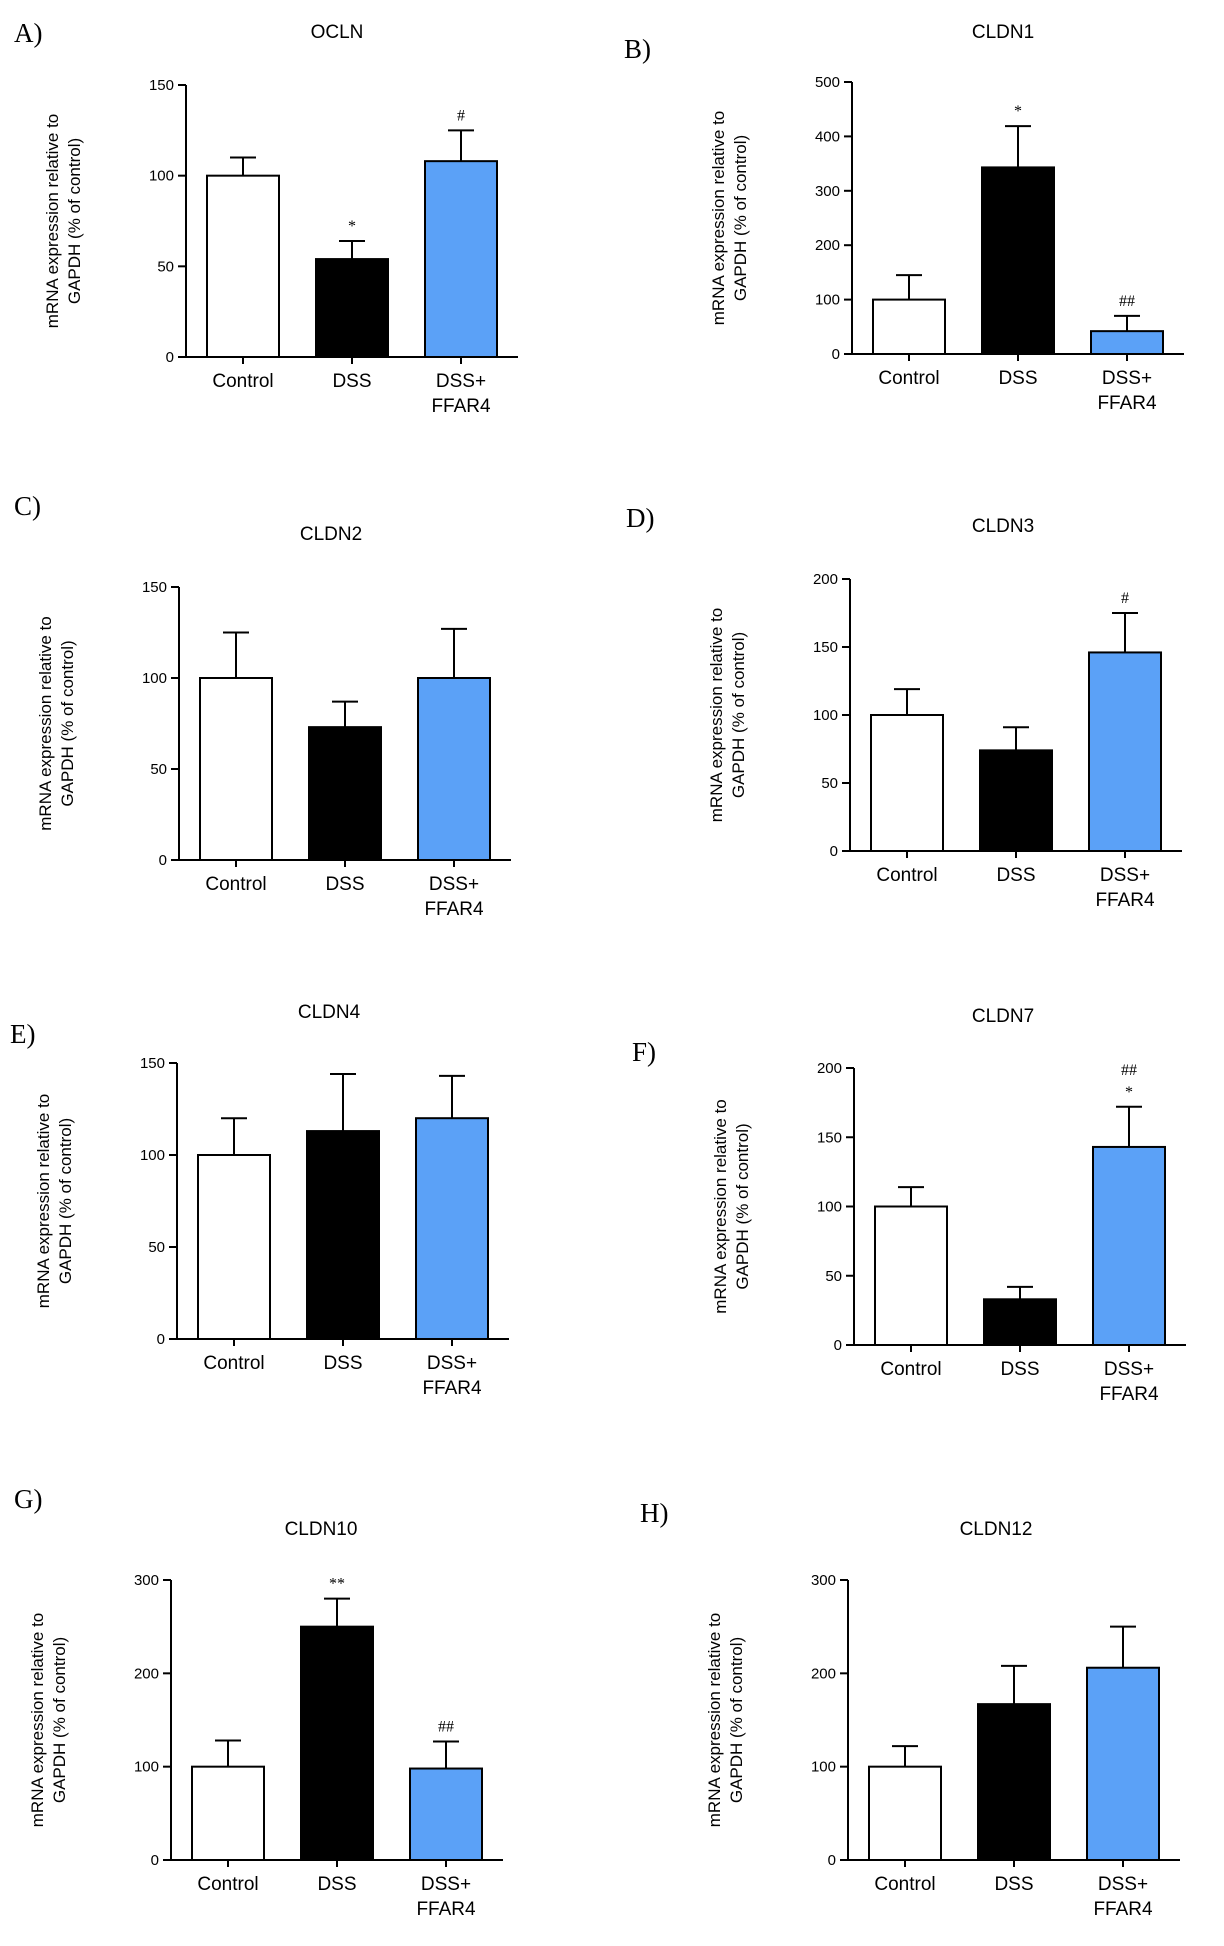 The height and width of the screenshot is (1946, 1224). I want to click on panel-letter: G), so click(28, 1499).